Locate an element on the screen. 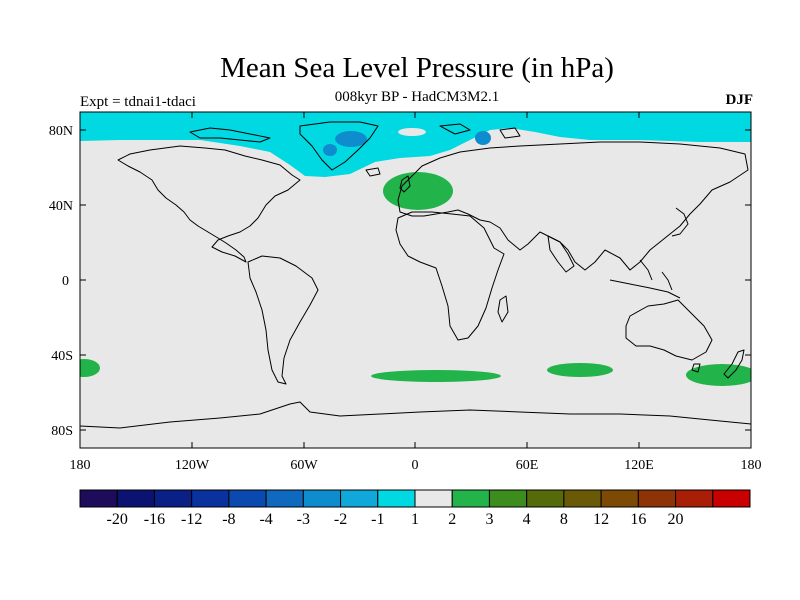 The image size is (800, 600). map-title: Mean Sea Level Pressure (in hPa) is located at coordinates (417, 68).